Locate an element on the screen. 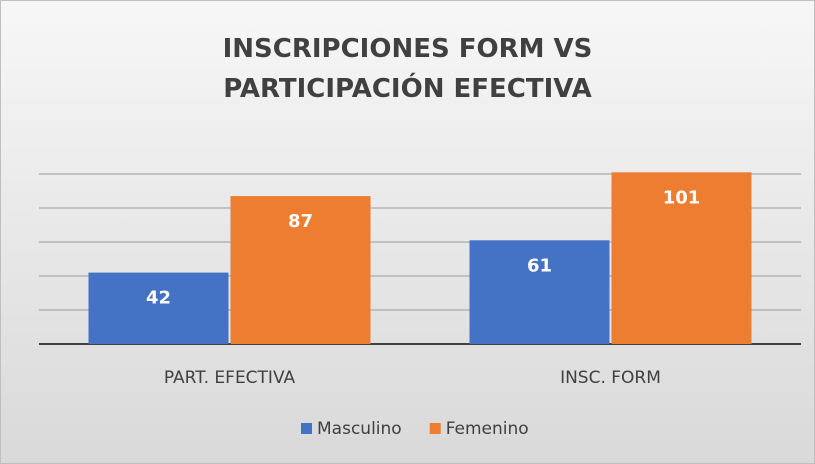 This screenshot has width=815, height=464. x-tick-label: PART. EFECTIVA is located at coordinates (230, 378).